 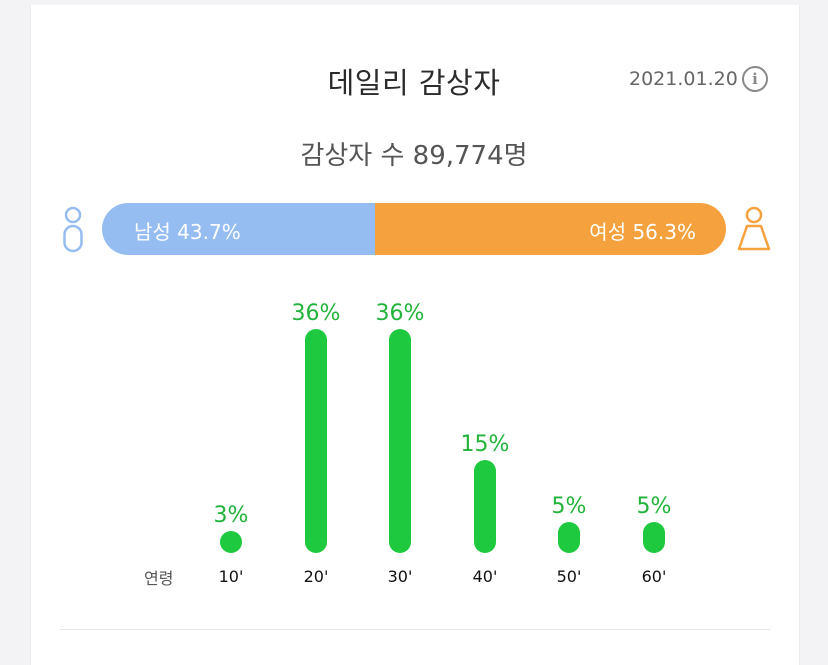 What do you see at coordinates (642, 232) in the screenshot?
I see `female-share-label: 여성 56.3%` at bounding box center [642, 232].